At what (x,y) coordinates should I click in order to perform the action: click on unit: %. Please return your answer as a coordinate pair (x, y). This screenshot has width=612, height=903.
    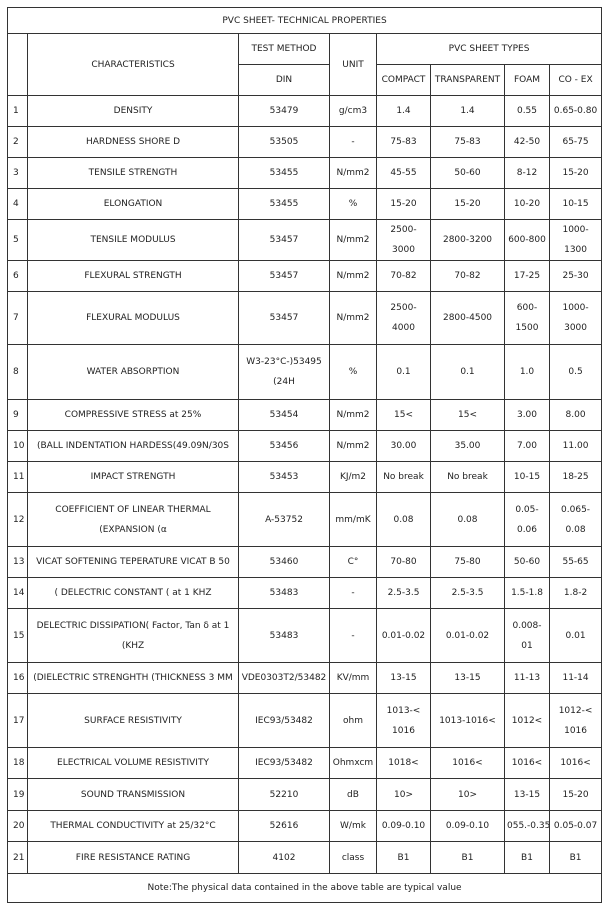
    Looking at the image, I should click on (353, 372).